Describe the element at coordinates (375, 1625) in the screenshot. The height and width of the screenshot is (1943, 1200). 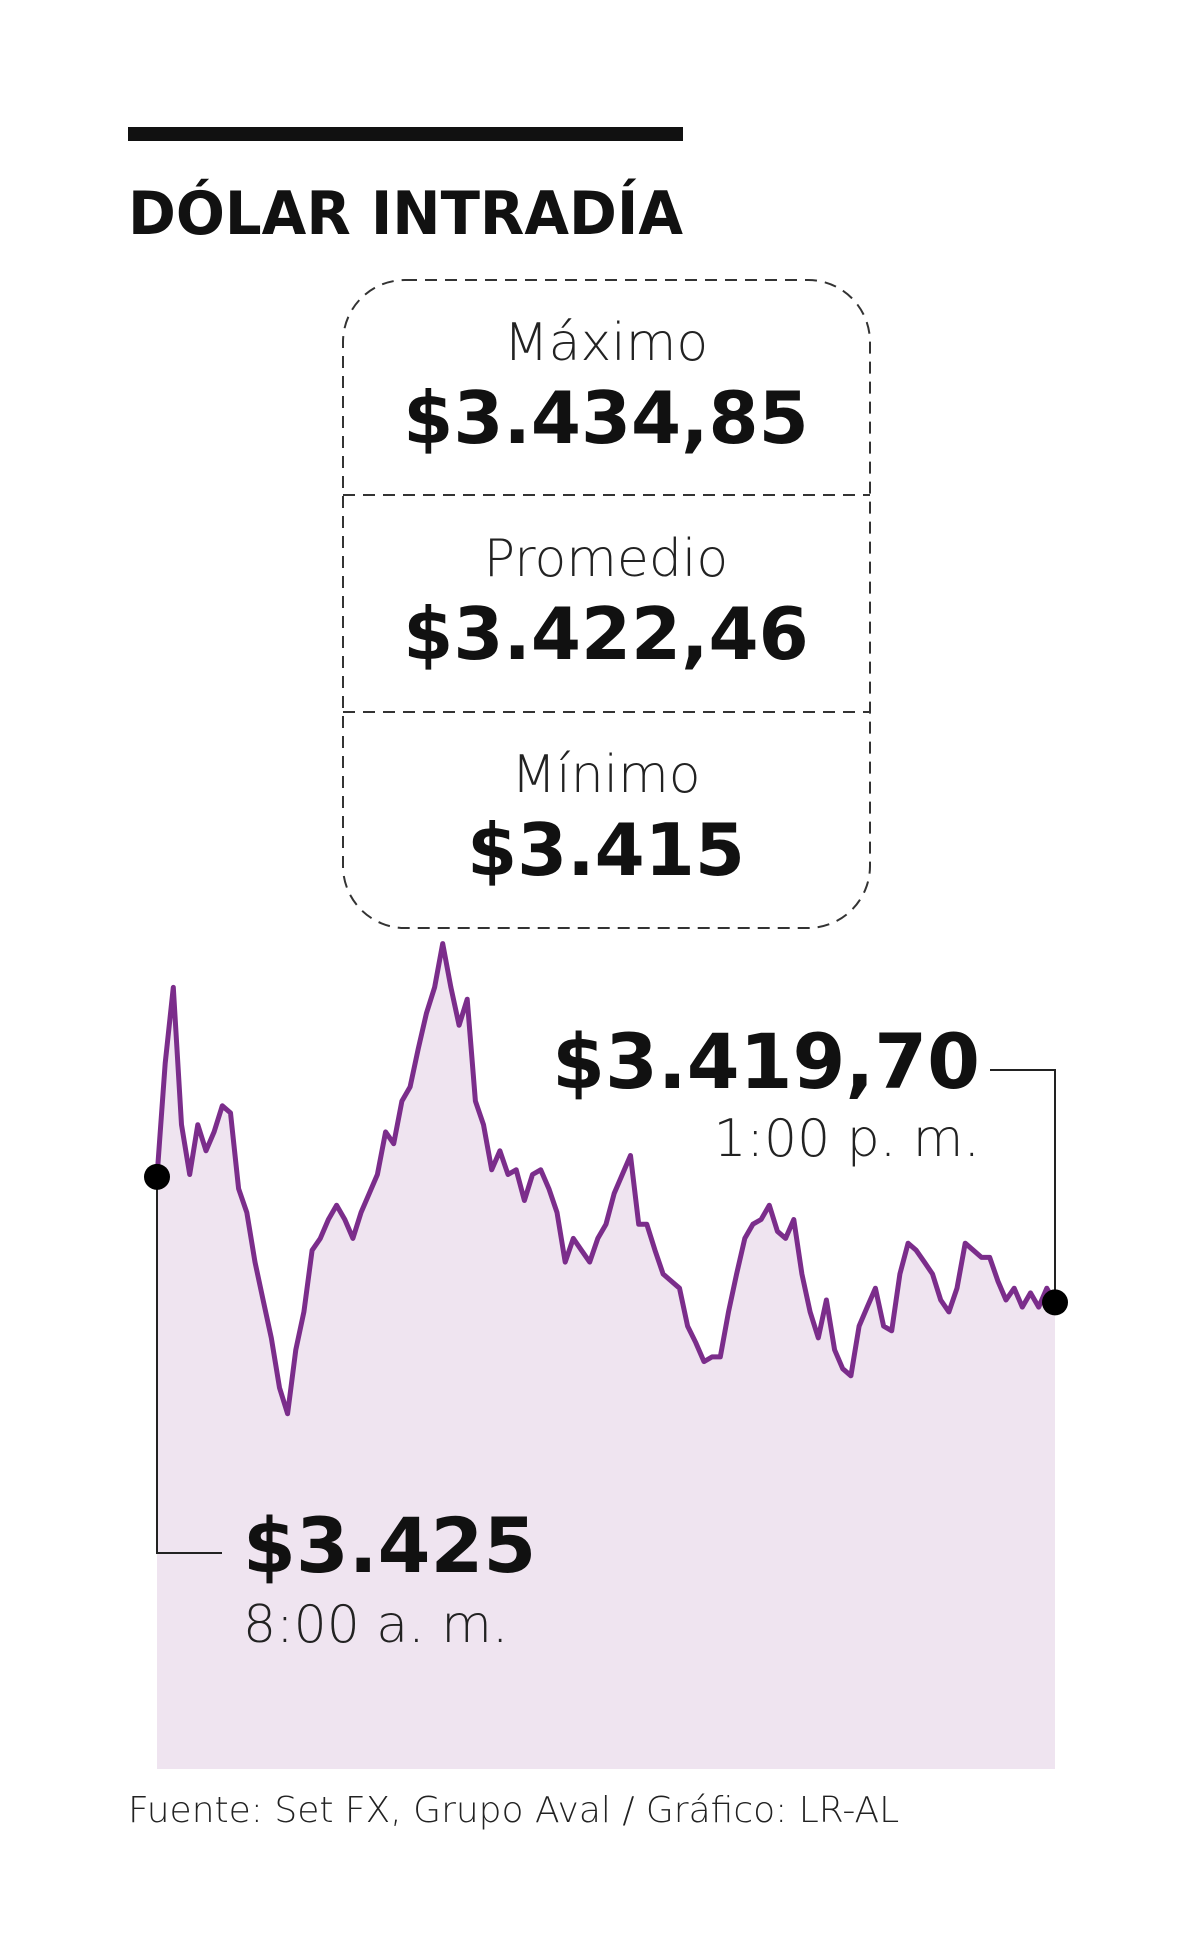
I see `start-time-label: 8:00 a. m.` at that location.